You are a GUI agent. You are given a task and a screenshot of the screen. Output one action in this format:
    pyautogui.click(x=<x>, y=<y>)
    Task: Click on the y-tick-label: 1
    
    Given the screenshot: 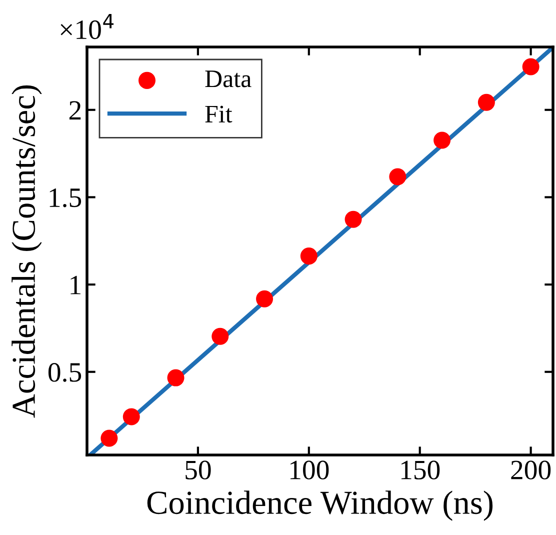 What is the action you would take?
    pyautogui.click(x=75, y=285)
    